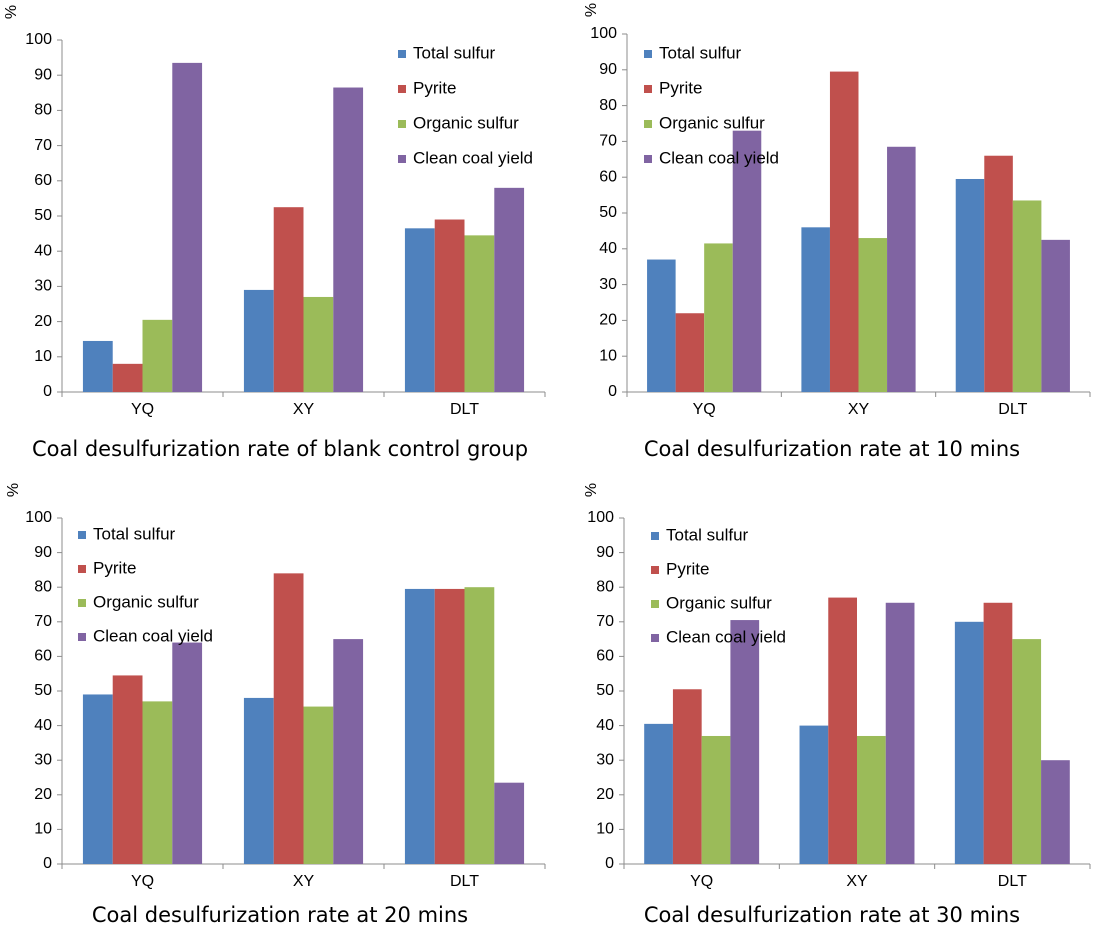 This screenshot has height=938, width=1104. Describe the element at coordinates (832, 915) in the screenshot. I see `chart-caption: Coal desulfurization rate at 30 mins` at that location.